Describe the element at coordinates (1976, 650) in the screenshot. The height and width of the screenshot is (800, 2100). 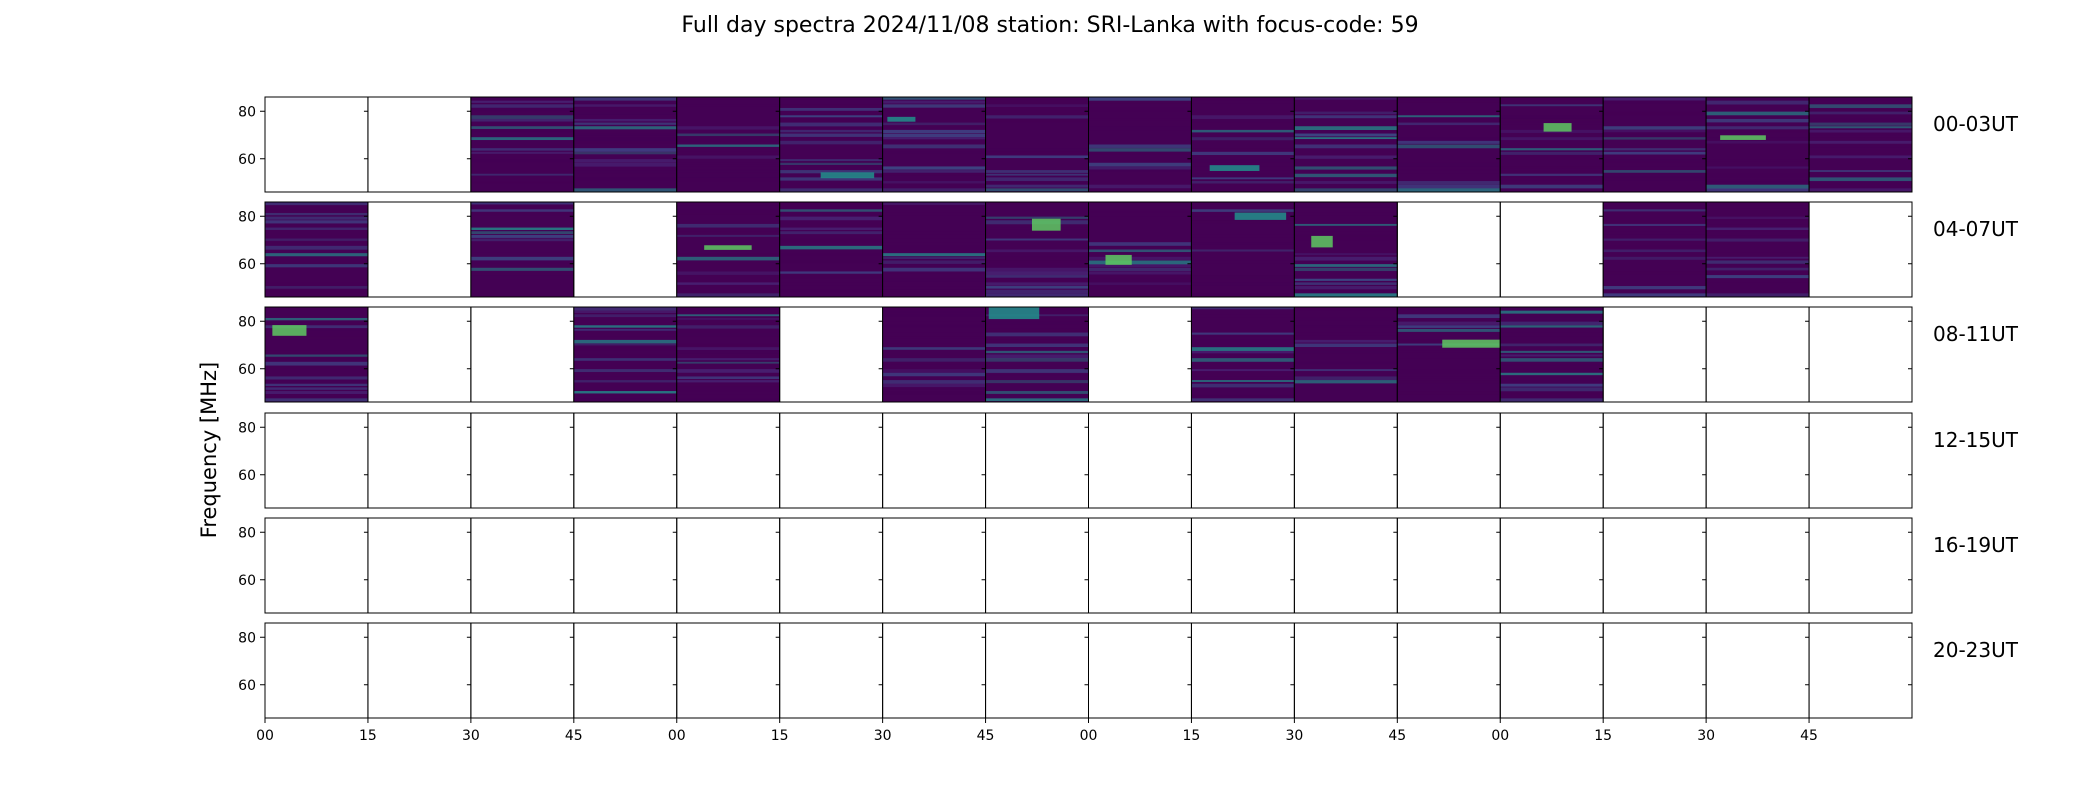
I see `row-label: 20-23UT` at that location.